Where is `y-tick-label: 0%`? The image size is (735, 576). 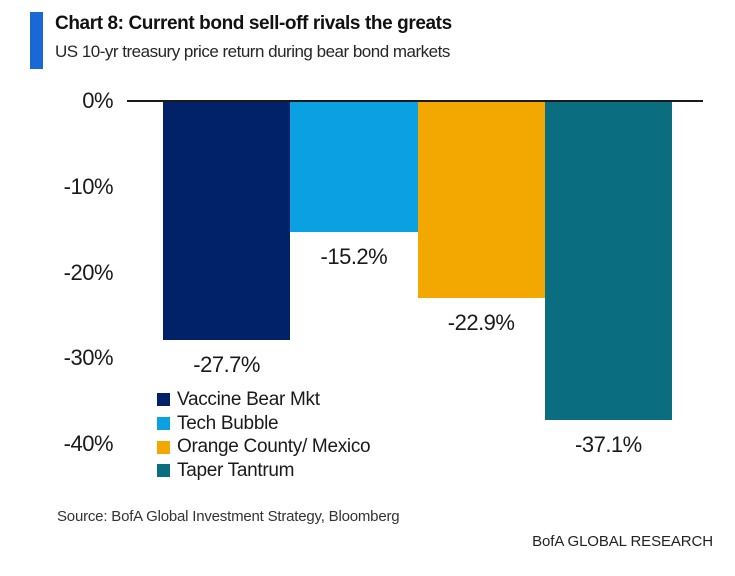
y-tick-label: 0% is located at coordinates (97, 100).